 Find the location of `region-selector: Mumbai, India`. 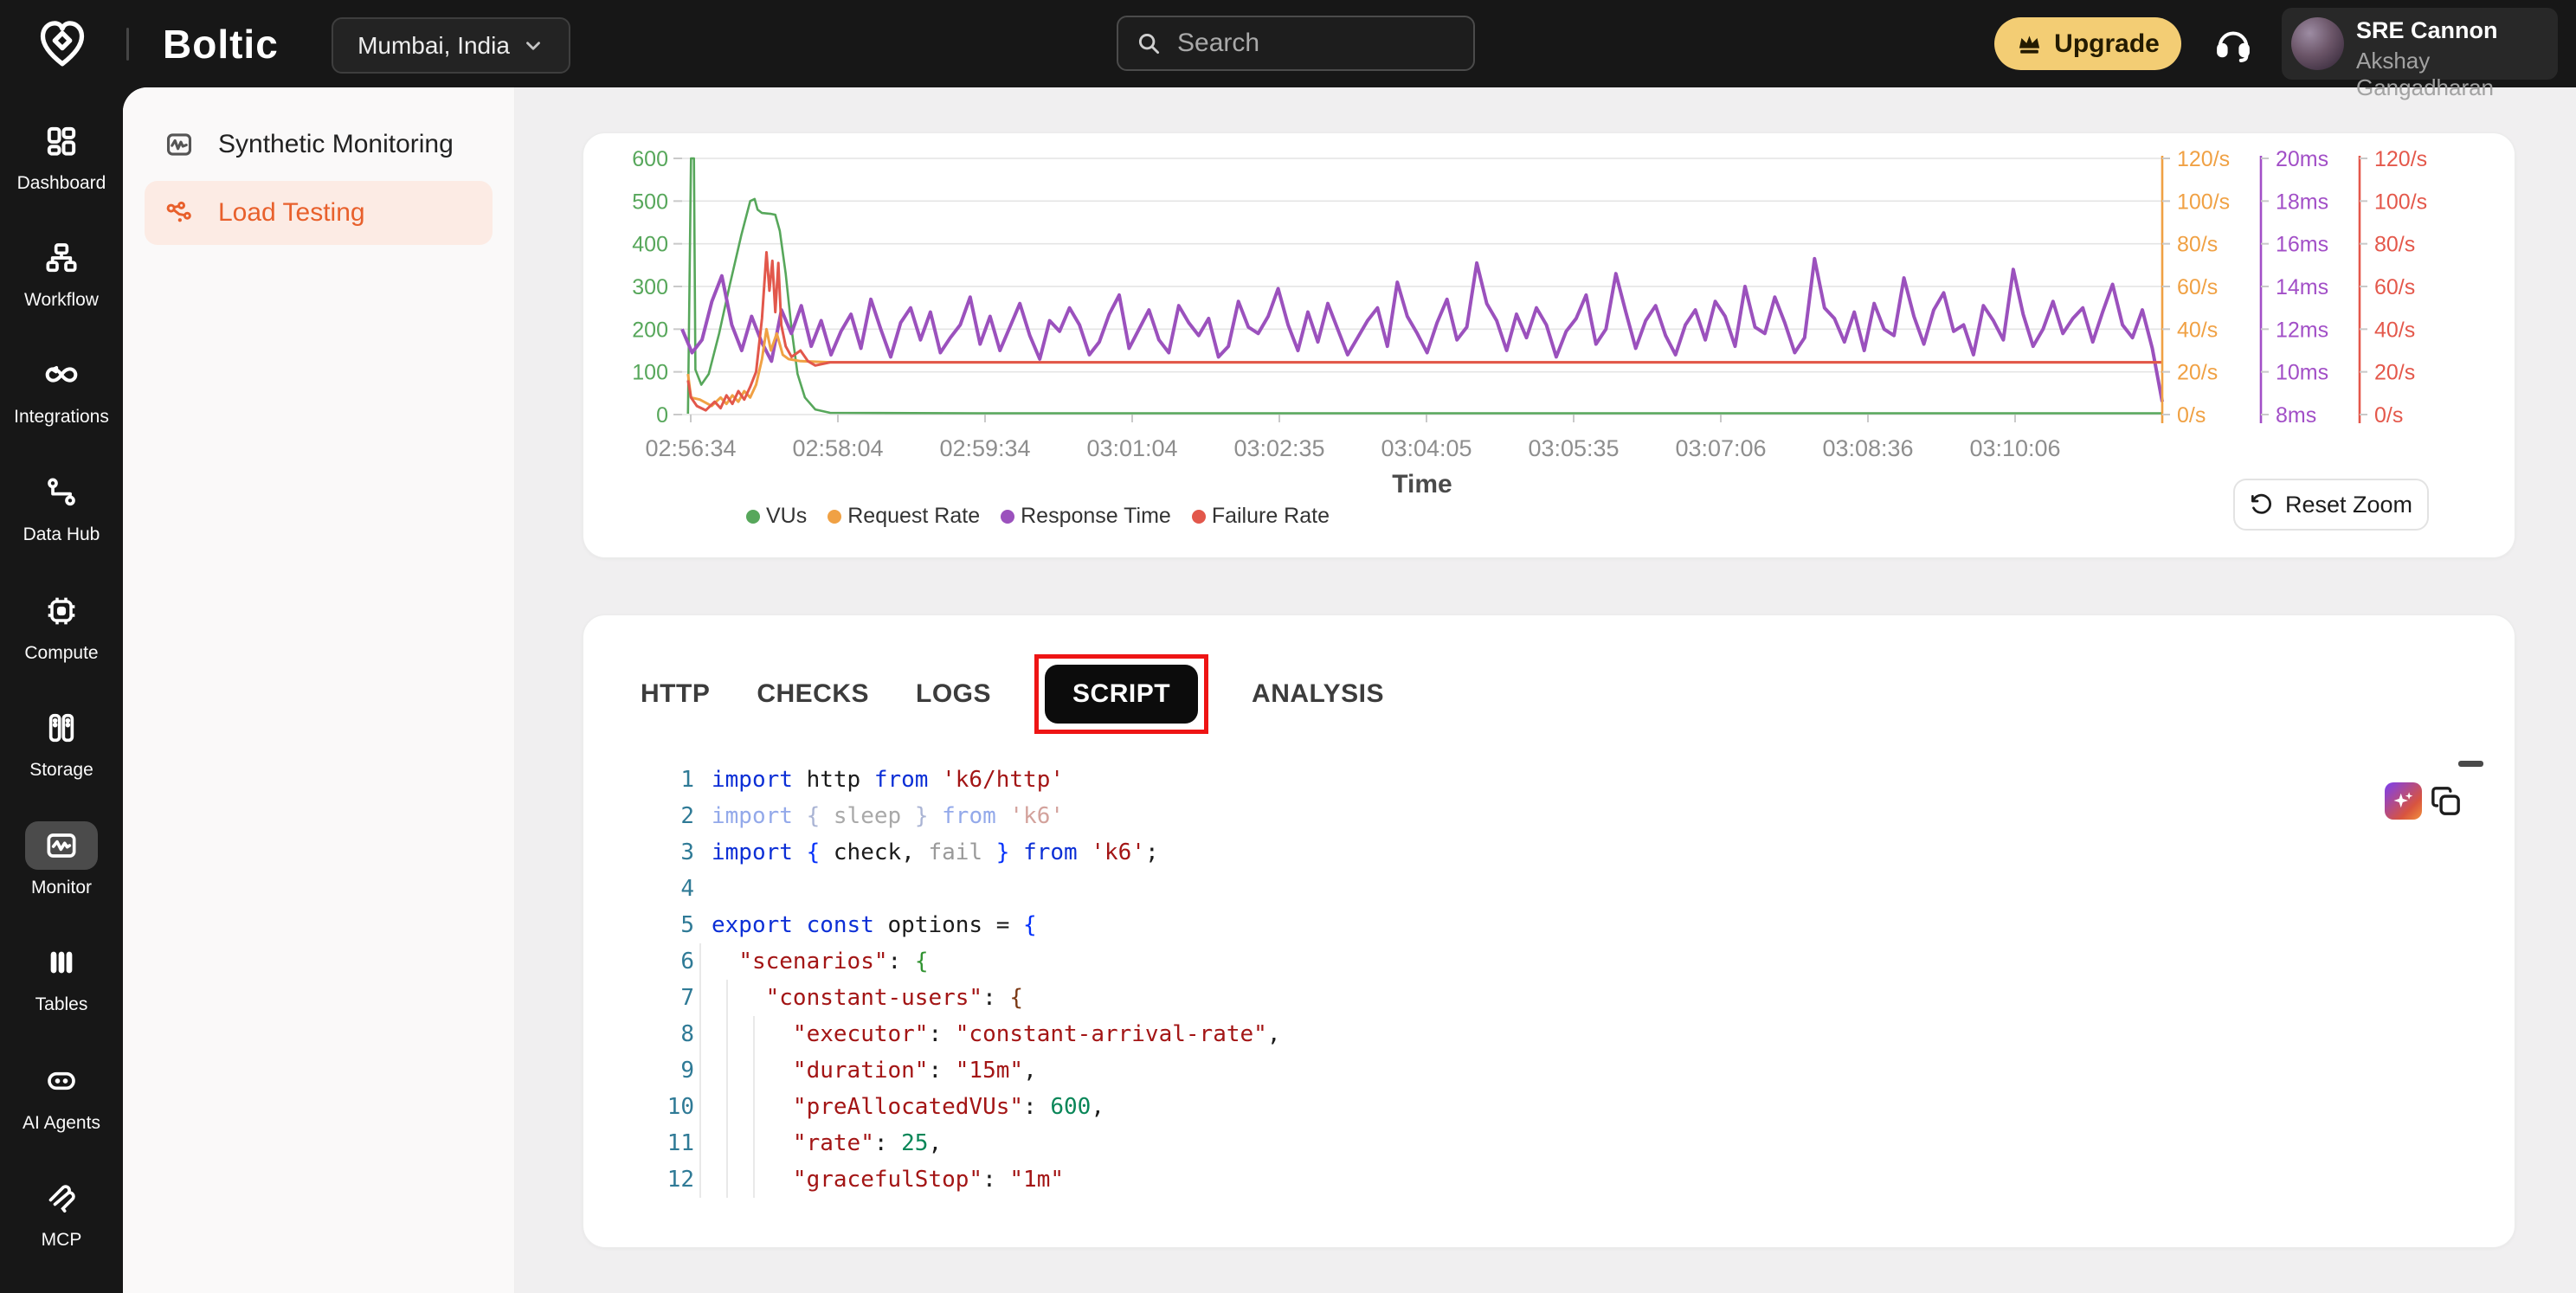

region-selector: Mumbai, India is located at coordinates (451, 46).